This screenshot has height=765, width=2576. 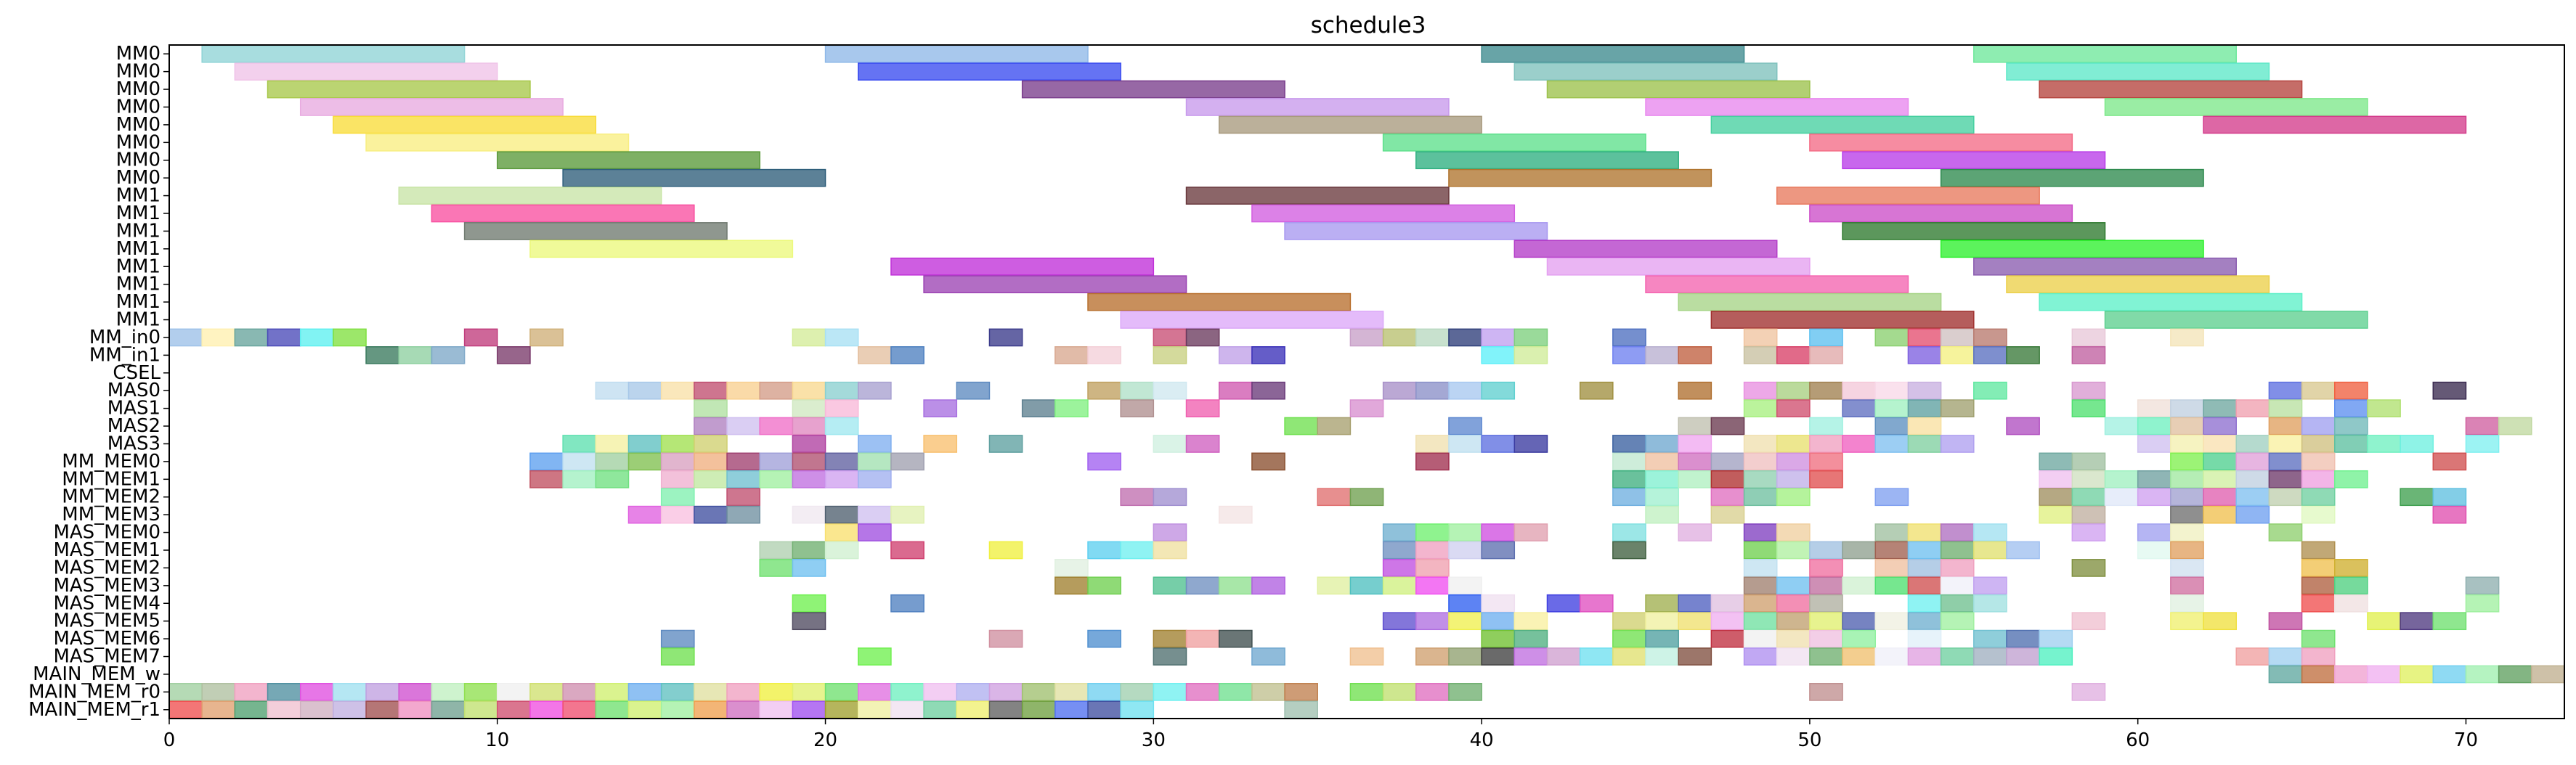 What do you see at coordinates (139, 89) in the screenshot?
I see `y-tick-label: MM0` at bounding box center [139, 89].